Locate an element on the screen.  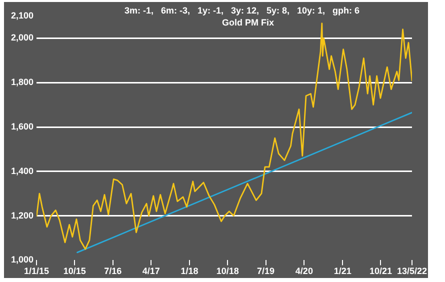
x-tick-label: 1/1/15 is located at coordinates (37, 271).